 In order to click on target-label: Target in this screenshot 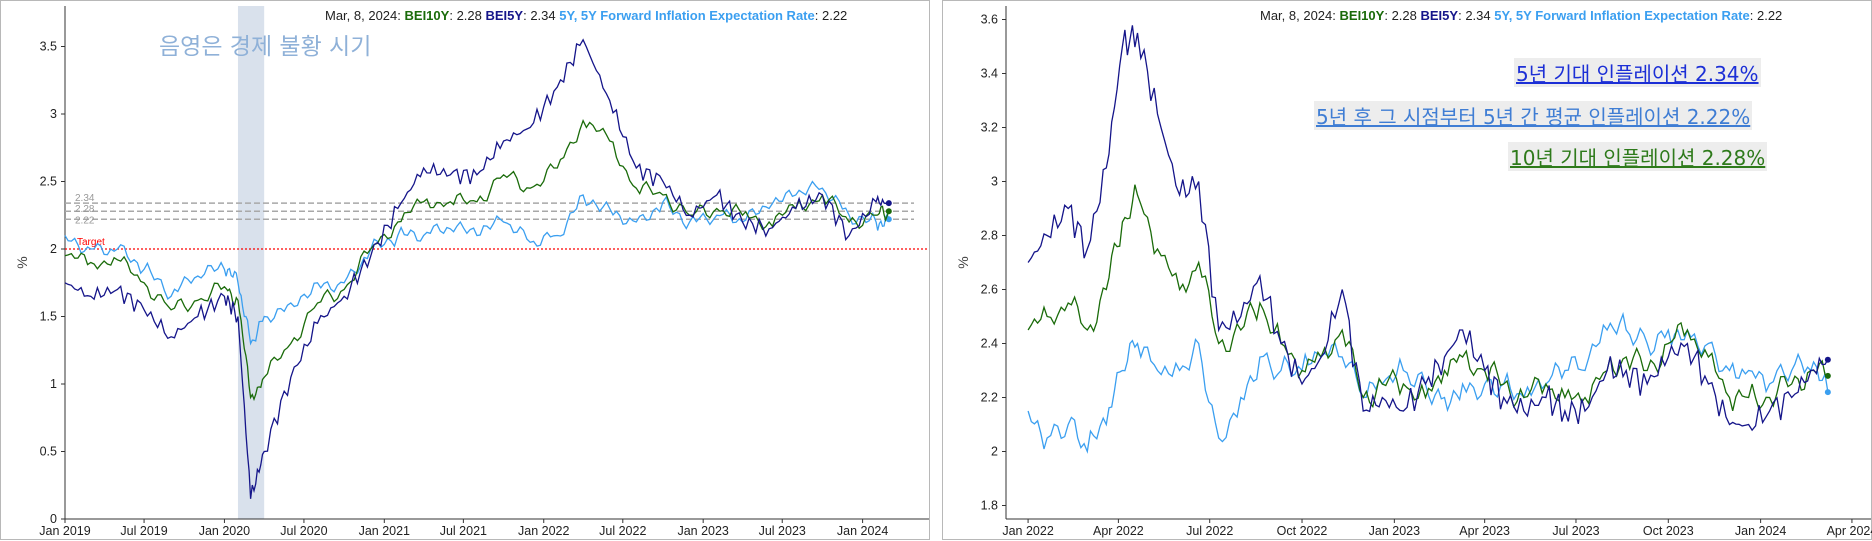, I will do `click(91, 242)`.